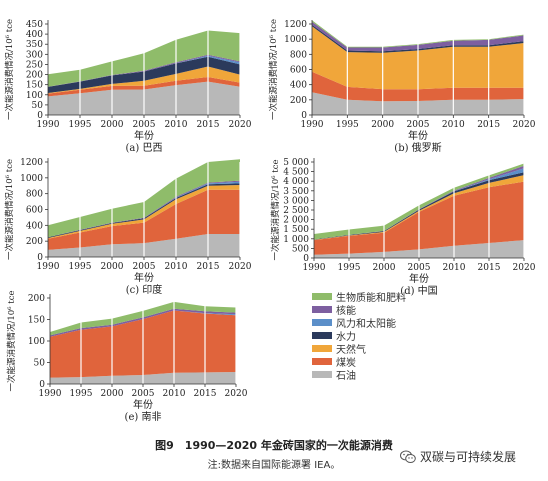 The image size is (548, 481). I want to click on legend: 生物质能和肥料 核能 风力和太阳能 水力 天然气 煤炭 石油, so click(422, 336).